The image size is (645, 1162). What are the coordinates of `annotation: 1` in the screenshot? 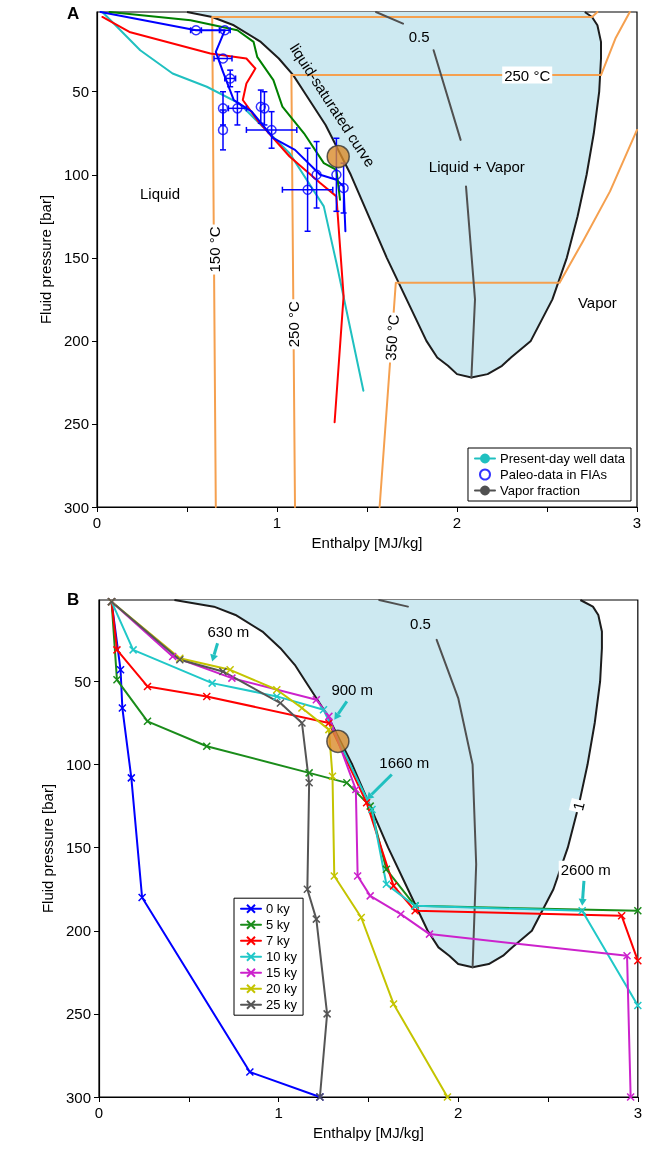 It's located at (578, 806).